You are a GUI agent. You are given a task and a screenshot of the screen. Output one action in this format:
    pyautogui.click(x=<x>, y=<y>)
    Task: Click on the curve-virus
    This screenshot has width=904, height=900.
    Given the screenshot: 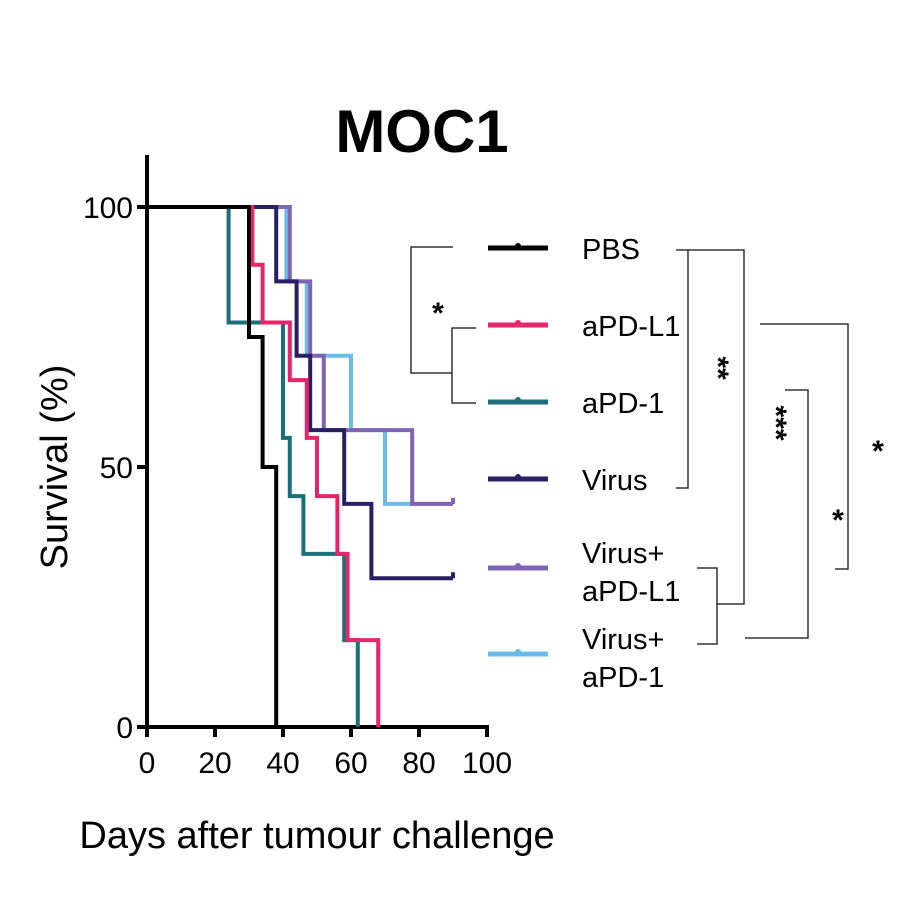 What is the action you would take?
    pyautogui.click(x=300, y=393)
    